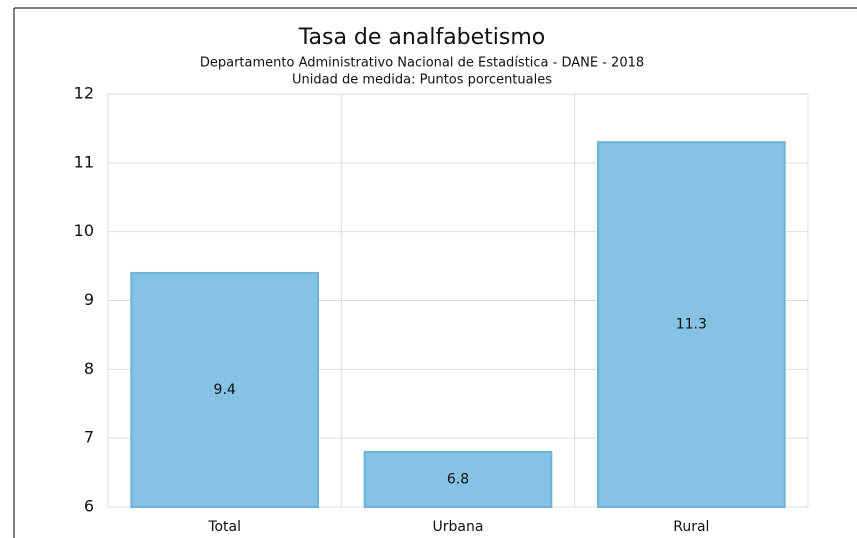  I want to click on y-tick-label: 11, so click(84, 161).